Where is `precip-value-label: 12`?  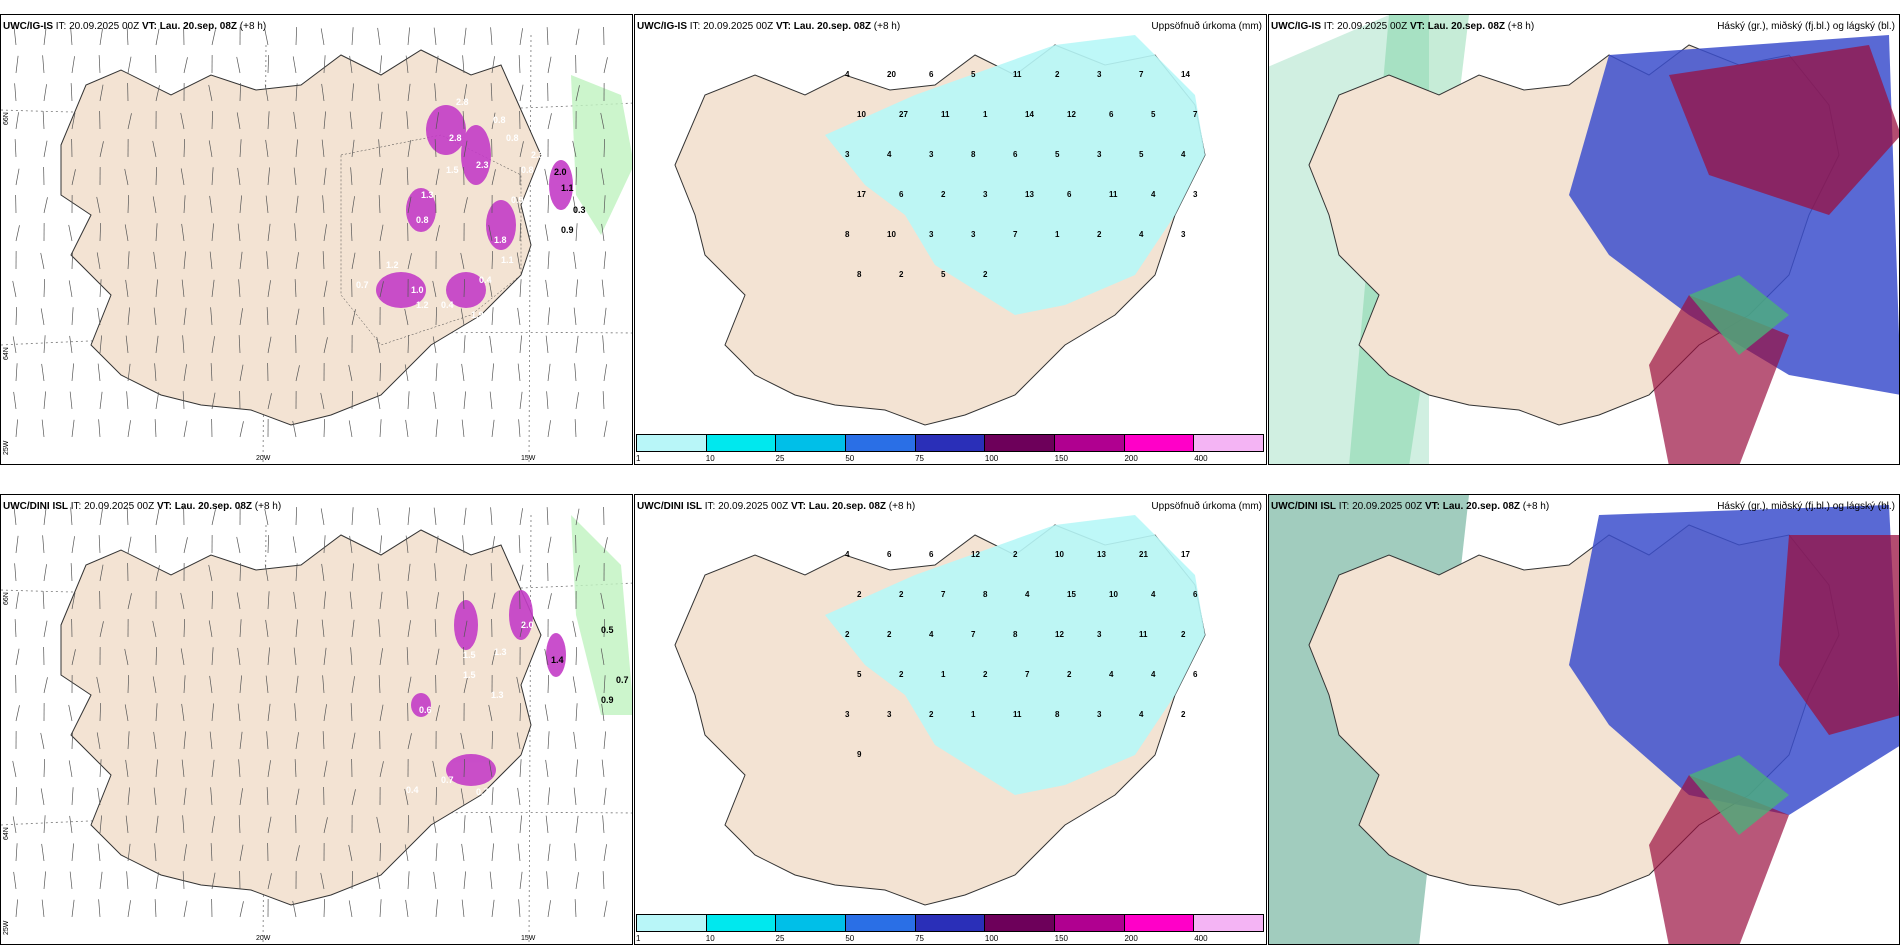 precip-value-label: 12 is located at coordinates (1059, 634).